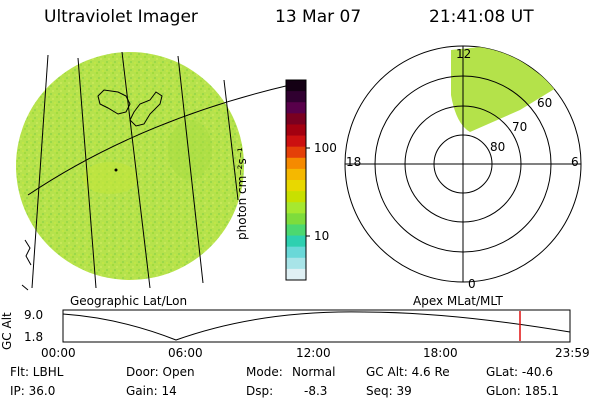 The image size is (600, 400). What do you see at coordinates (519, 372) in the screenshot?
I see `status-glat: GLat: -40.6` at bounding box center [519, 372].